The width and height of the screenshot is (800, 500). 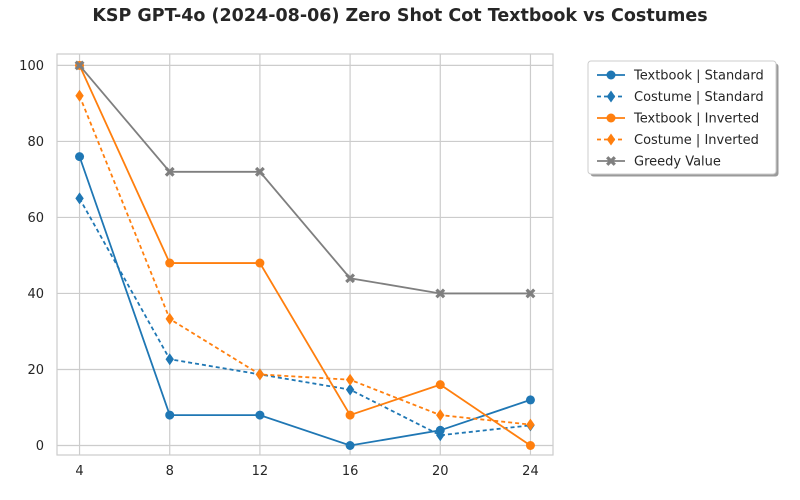 What do you see at coordinates (696, 119) in the screenshot?
I see `legend-label: Textbook | Inverted` at bounding box center [696, 119].